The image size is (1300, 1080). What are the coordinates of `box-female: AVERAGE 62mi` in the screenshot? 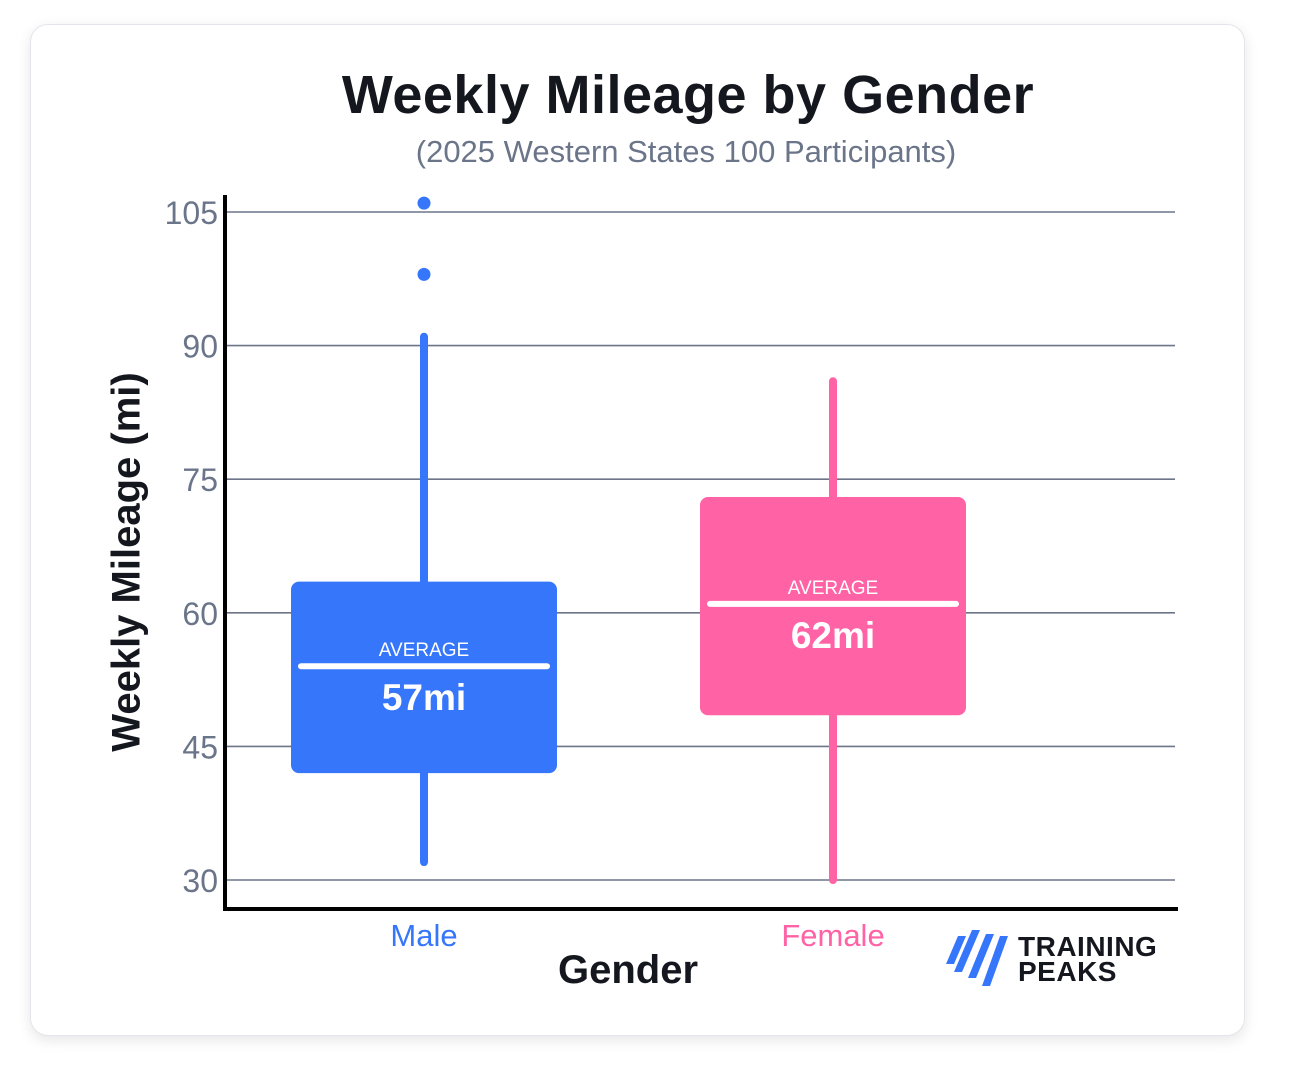 It's located at (833, 630).